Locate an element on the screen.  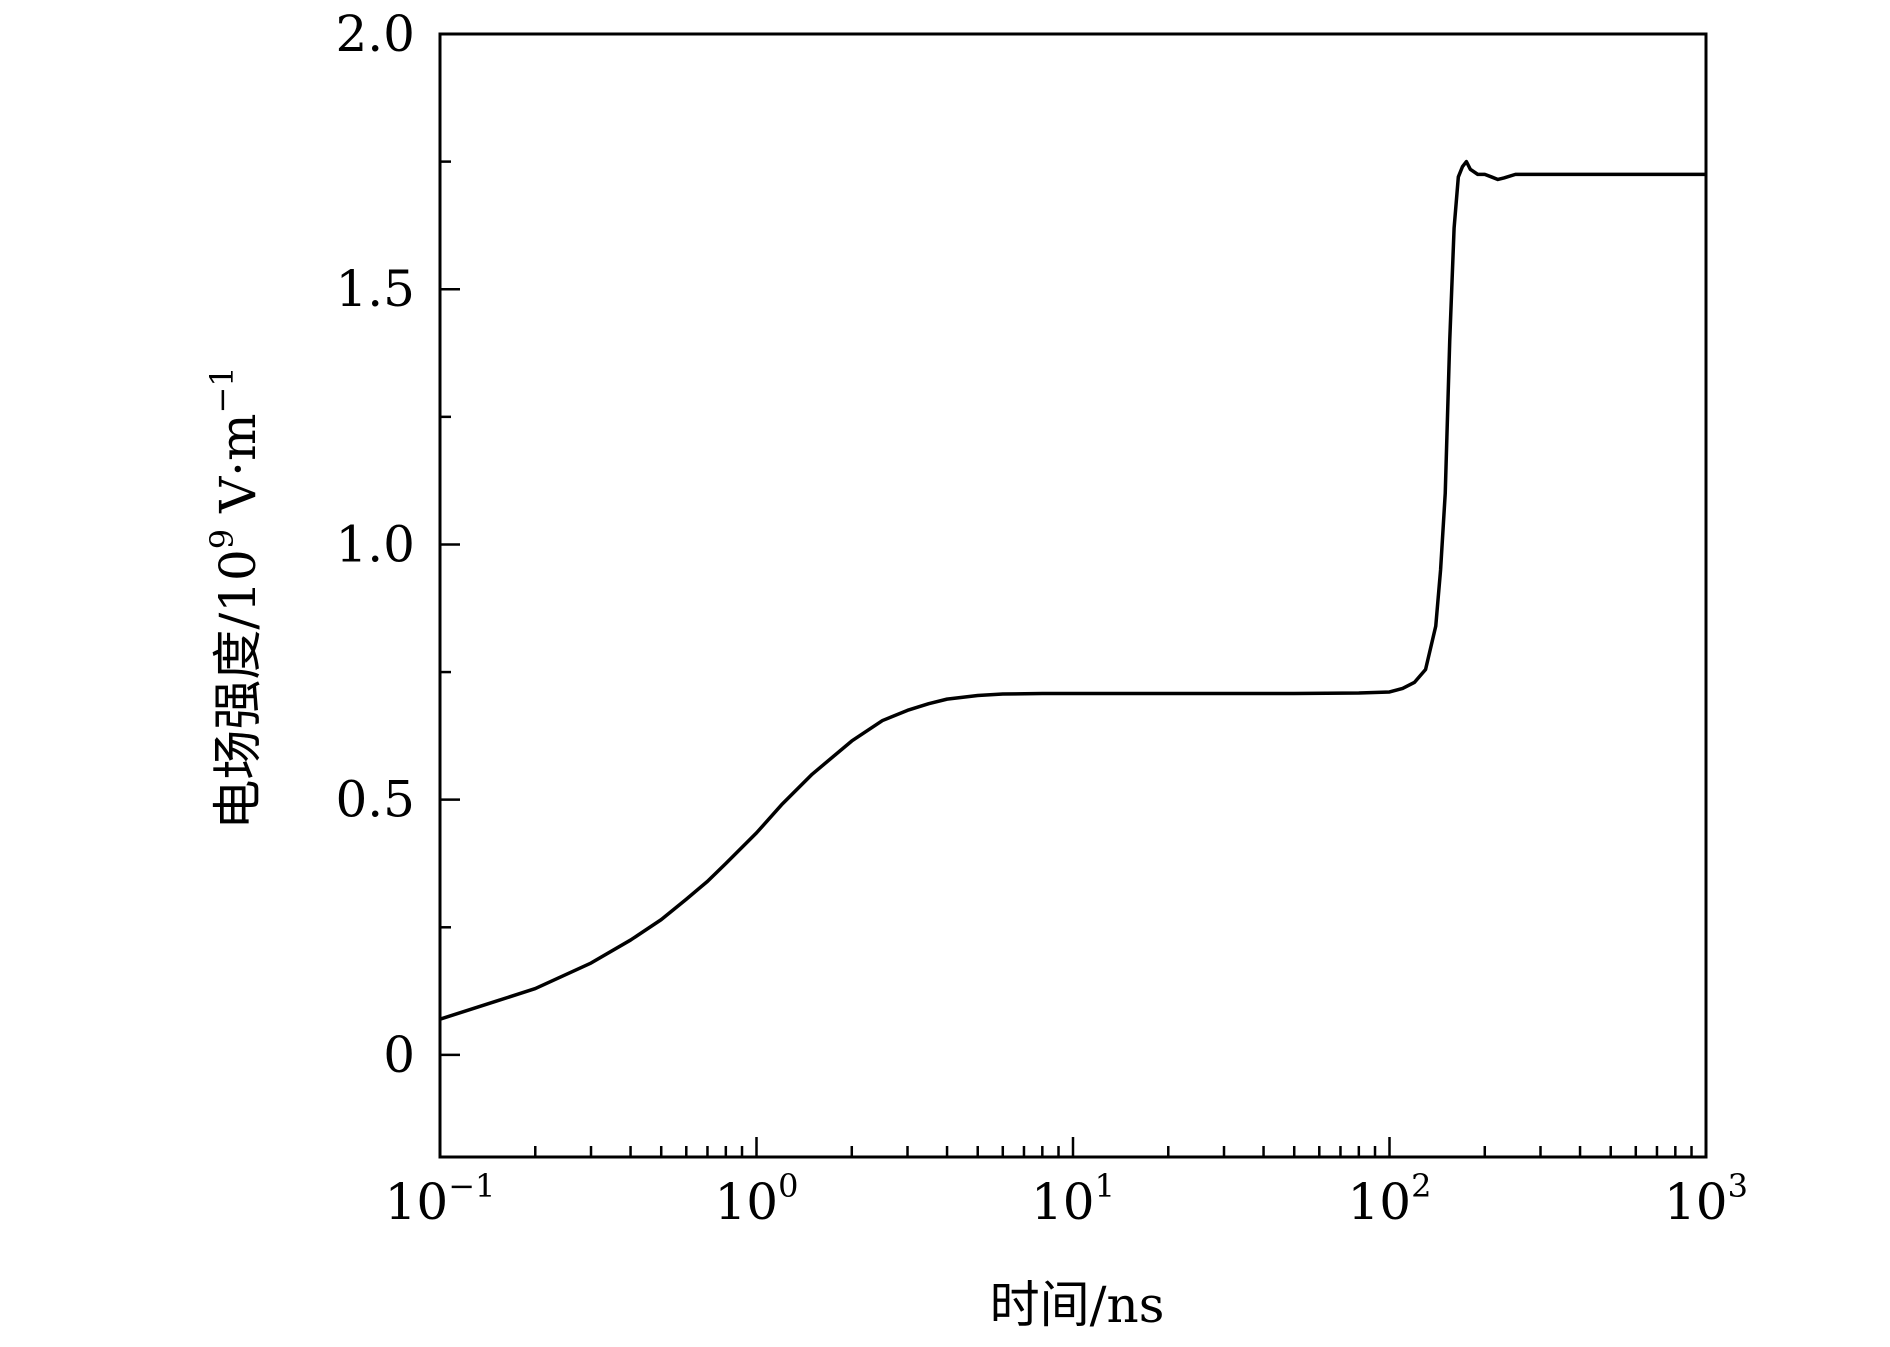
y-tick-label: 1.0 is located at coordinates (375, 544).